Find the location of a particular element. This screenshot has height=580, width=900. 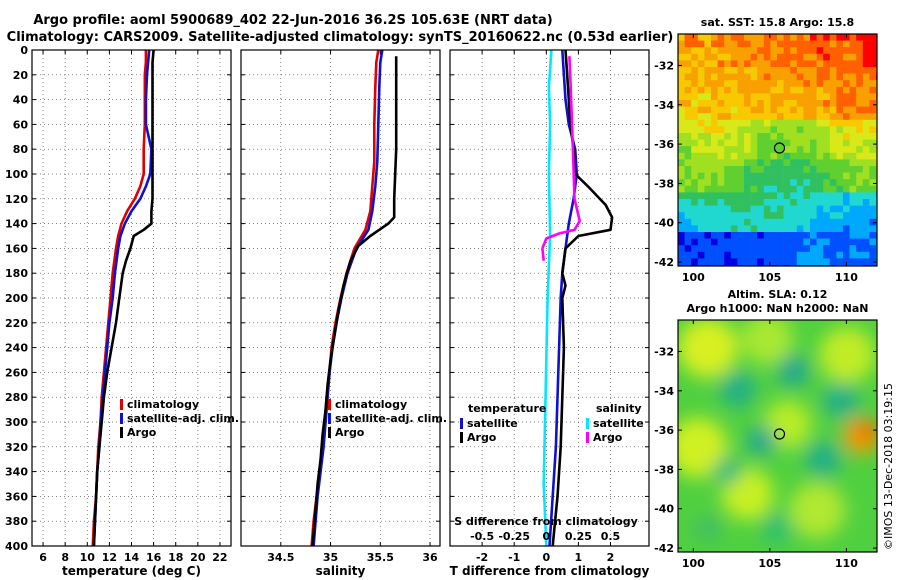

legend-label: satellite is located at coordinates (618, 423).